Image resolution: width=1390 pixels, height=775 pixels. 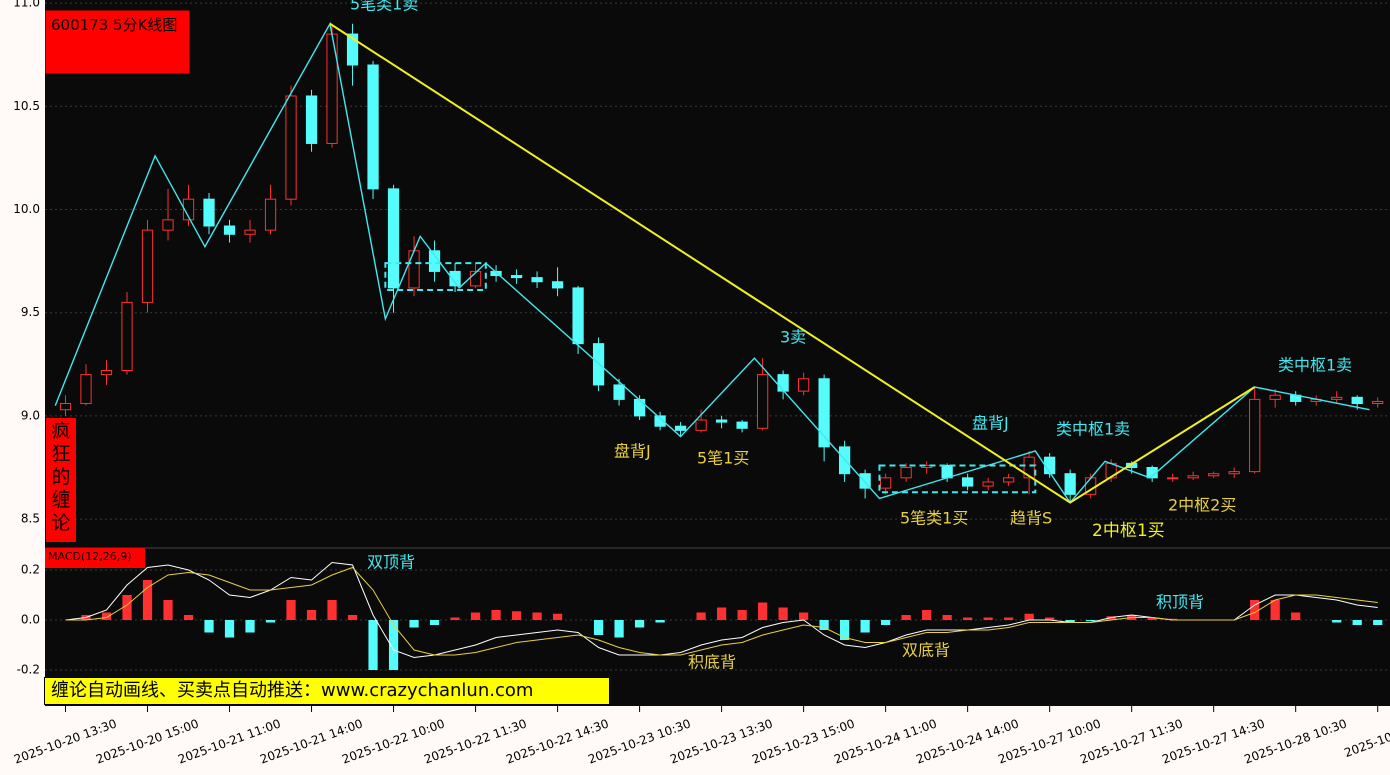 I want to click on y-tick-label: 9.0, so click(x=30, y=415).